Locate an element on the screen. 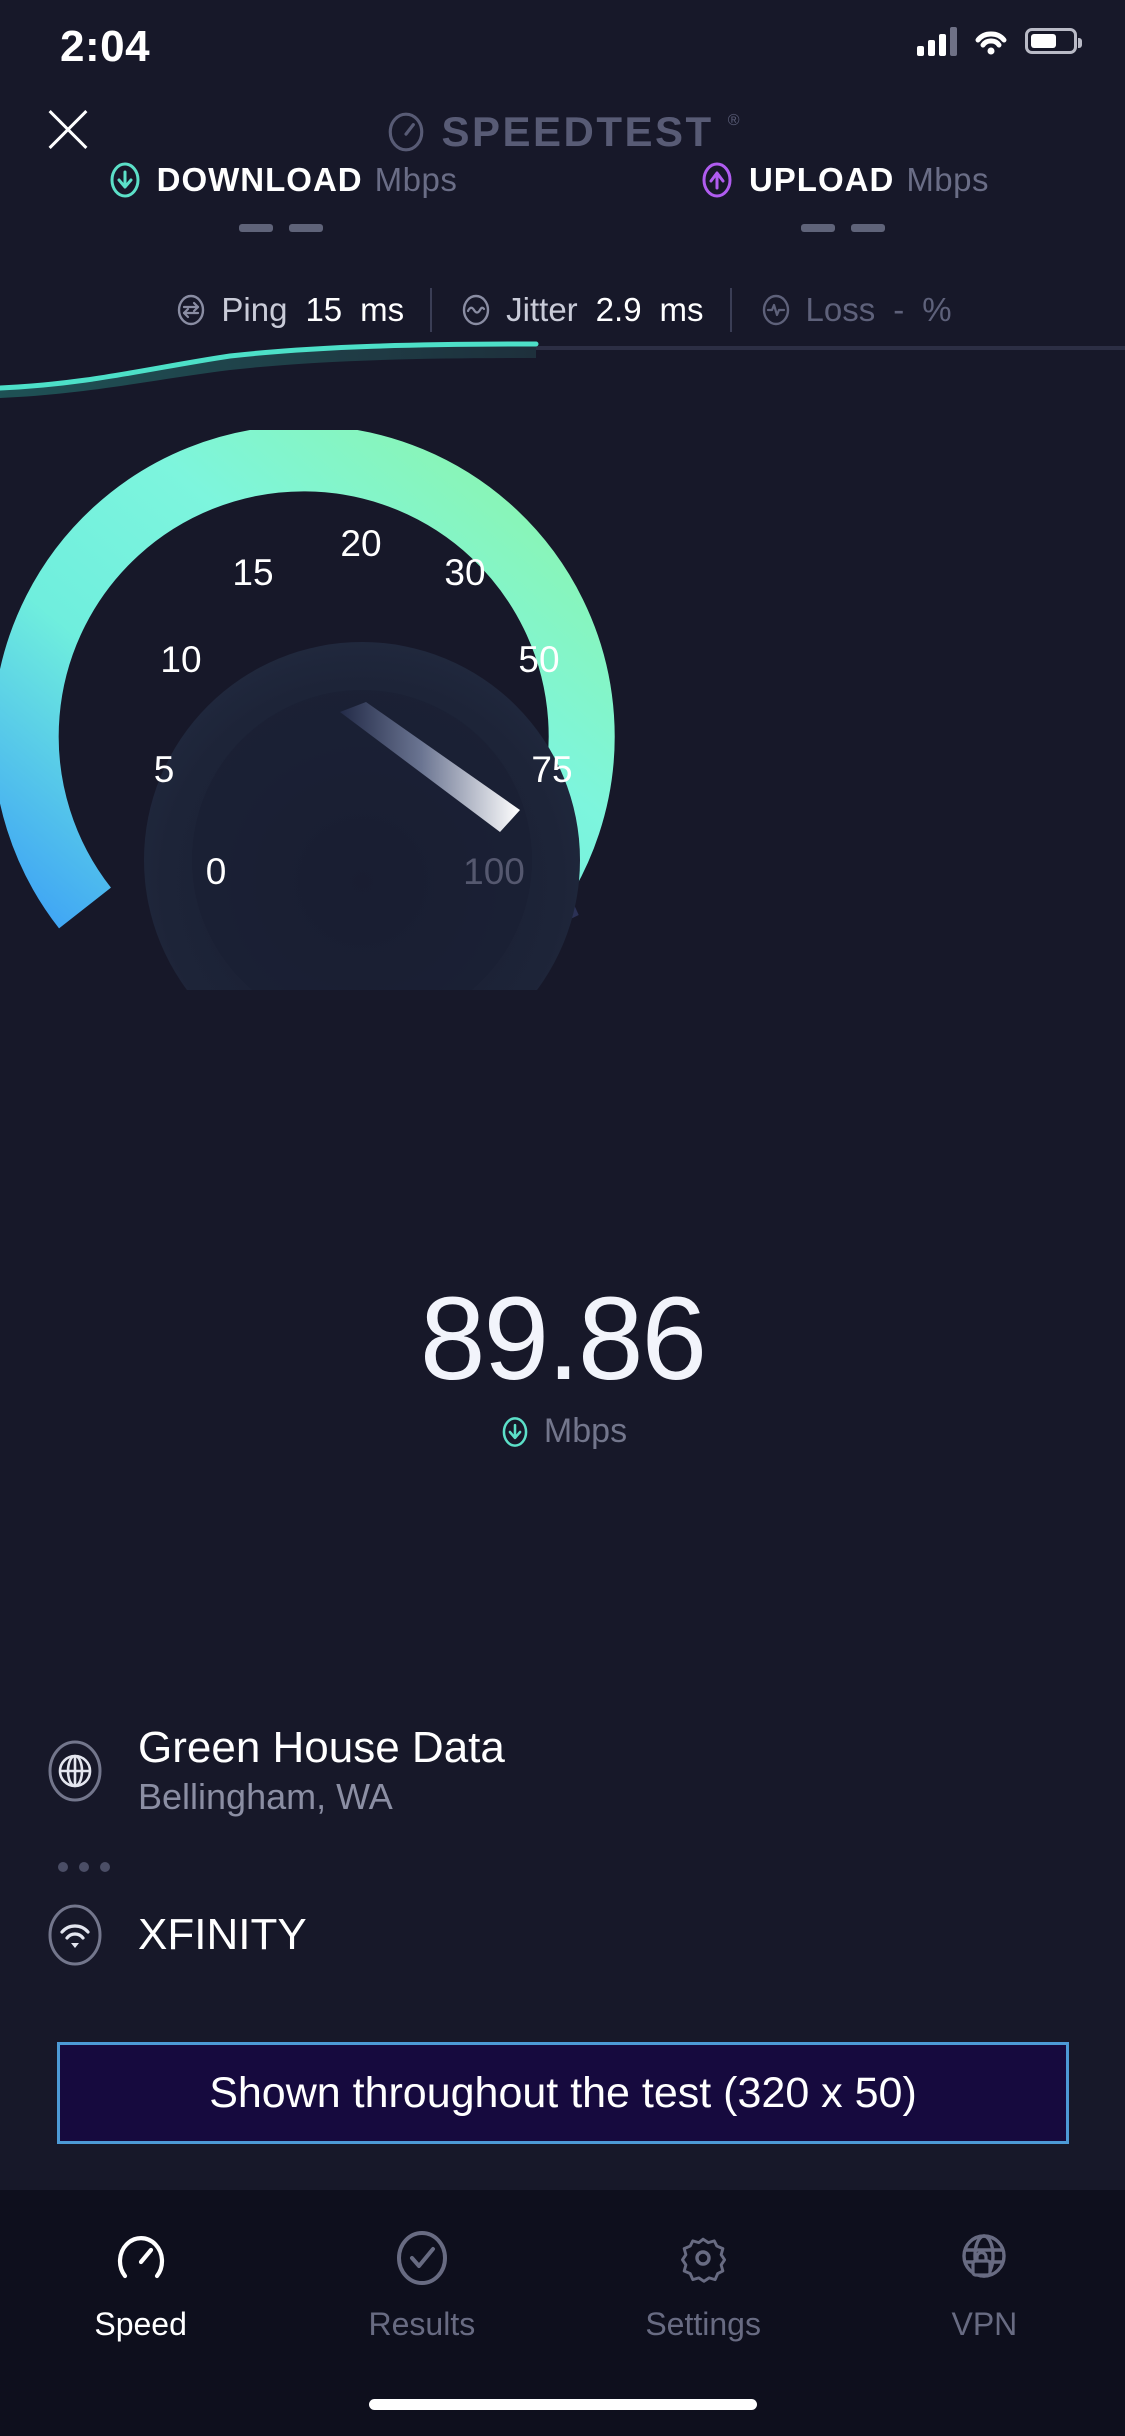 This screenshot has width=1125, height=2436. gear-icon is located at coordinates (704, 2260).